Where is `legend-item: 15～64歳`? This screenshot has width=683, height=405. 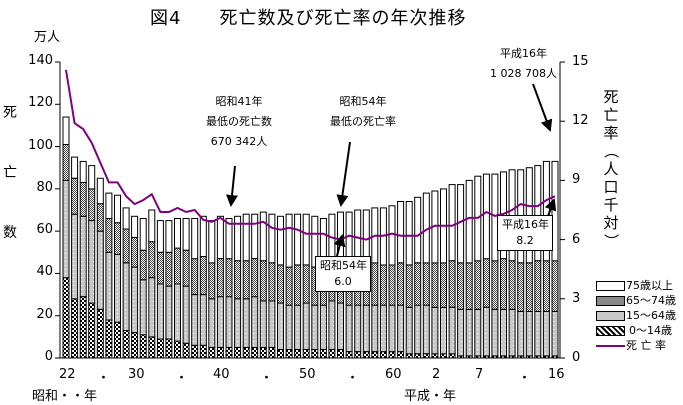 legend-item: 15～64歳 is located at coordinates (636, 315).